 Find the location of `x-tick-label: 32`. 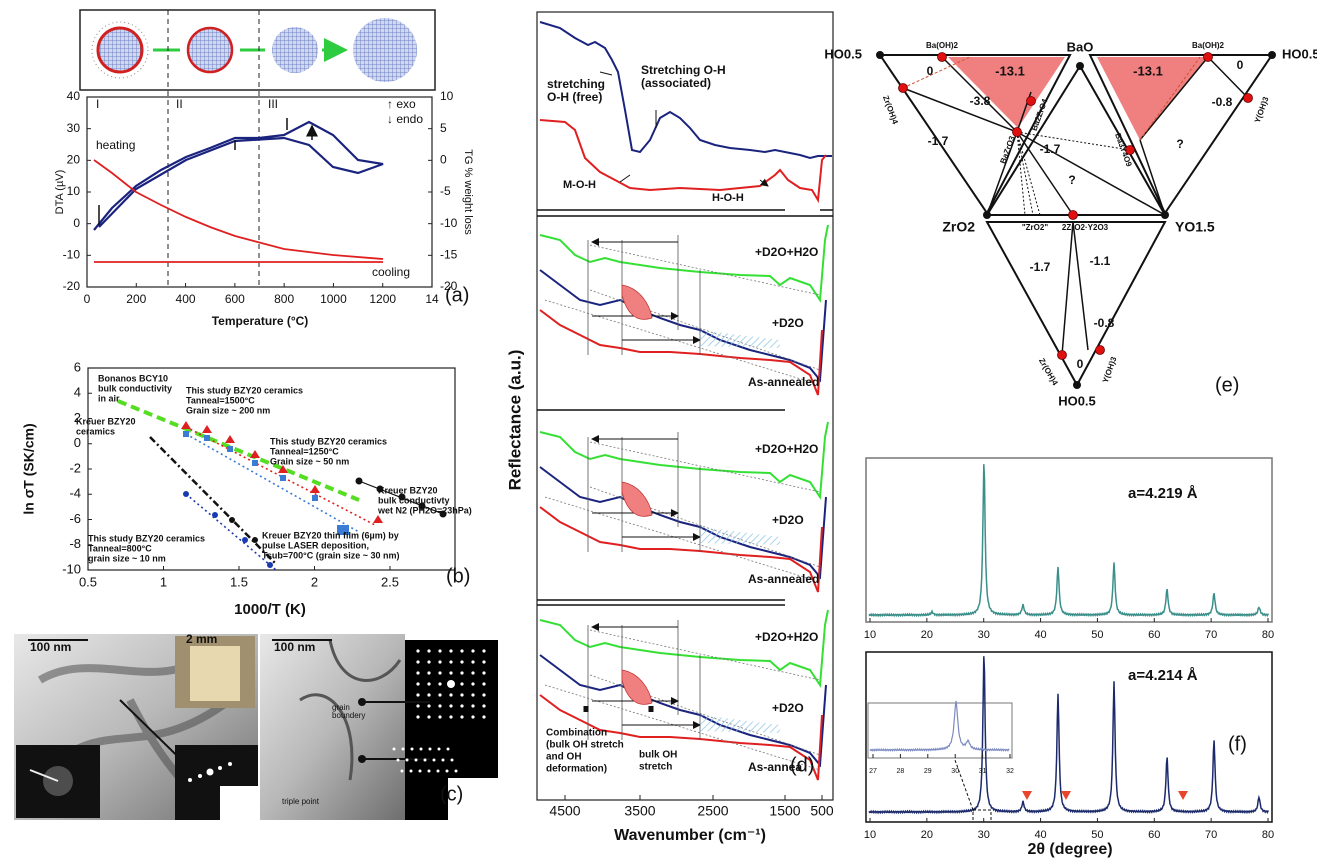

x-tick-label: 32 is located at coordinates (1010, 771).